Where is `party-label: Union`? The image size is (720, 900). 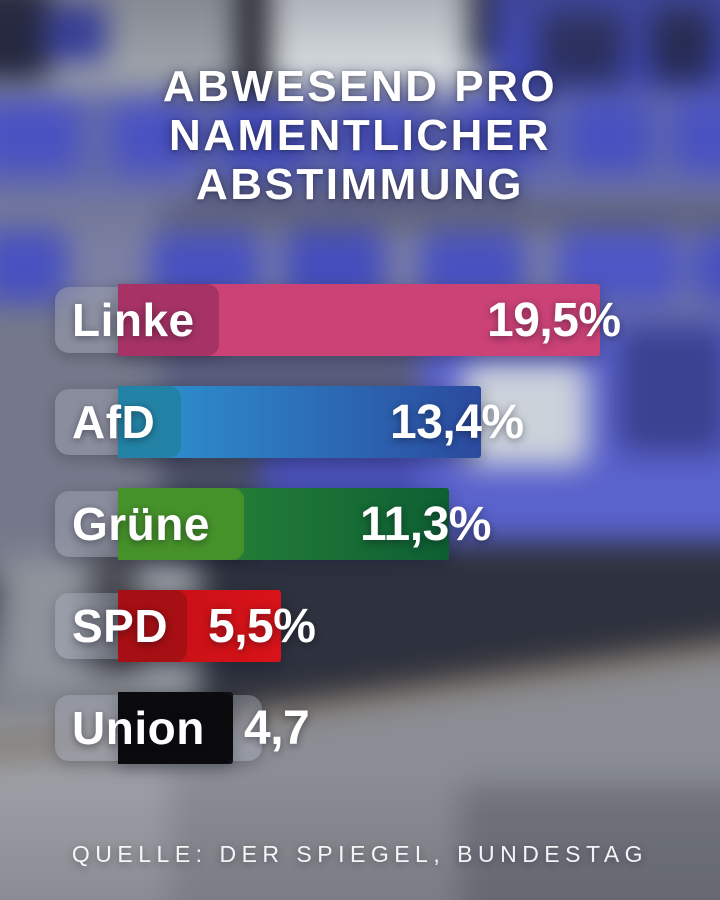 party-label: Union is located at coordinates (138, 728).